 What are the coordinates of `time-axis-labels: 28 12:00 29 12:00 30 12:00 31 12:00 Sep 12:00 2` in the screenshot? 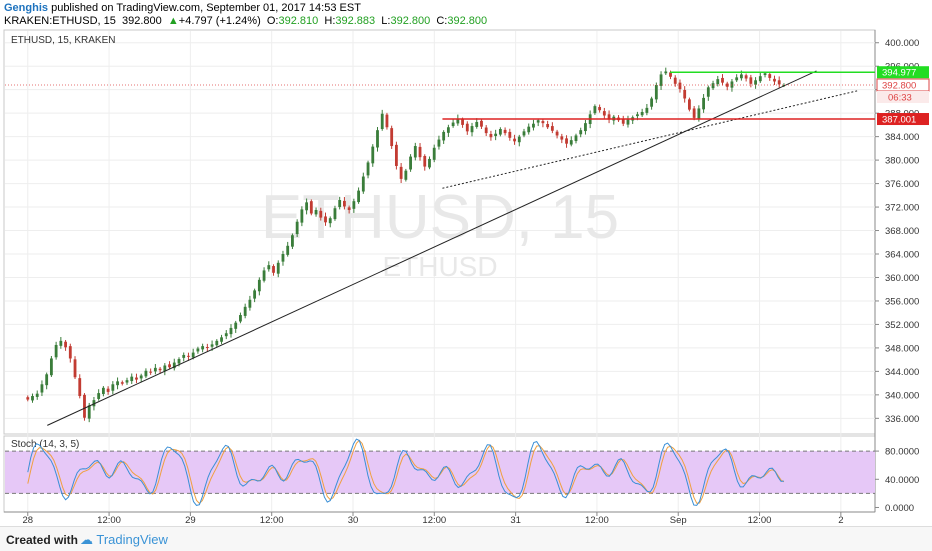 It's located at (432, 519).